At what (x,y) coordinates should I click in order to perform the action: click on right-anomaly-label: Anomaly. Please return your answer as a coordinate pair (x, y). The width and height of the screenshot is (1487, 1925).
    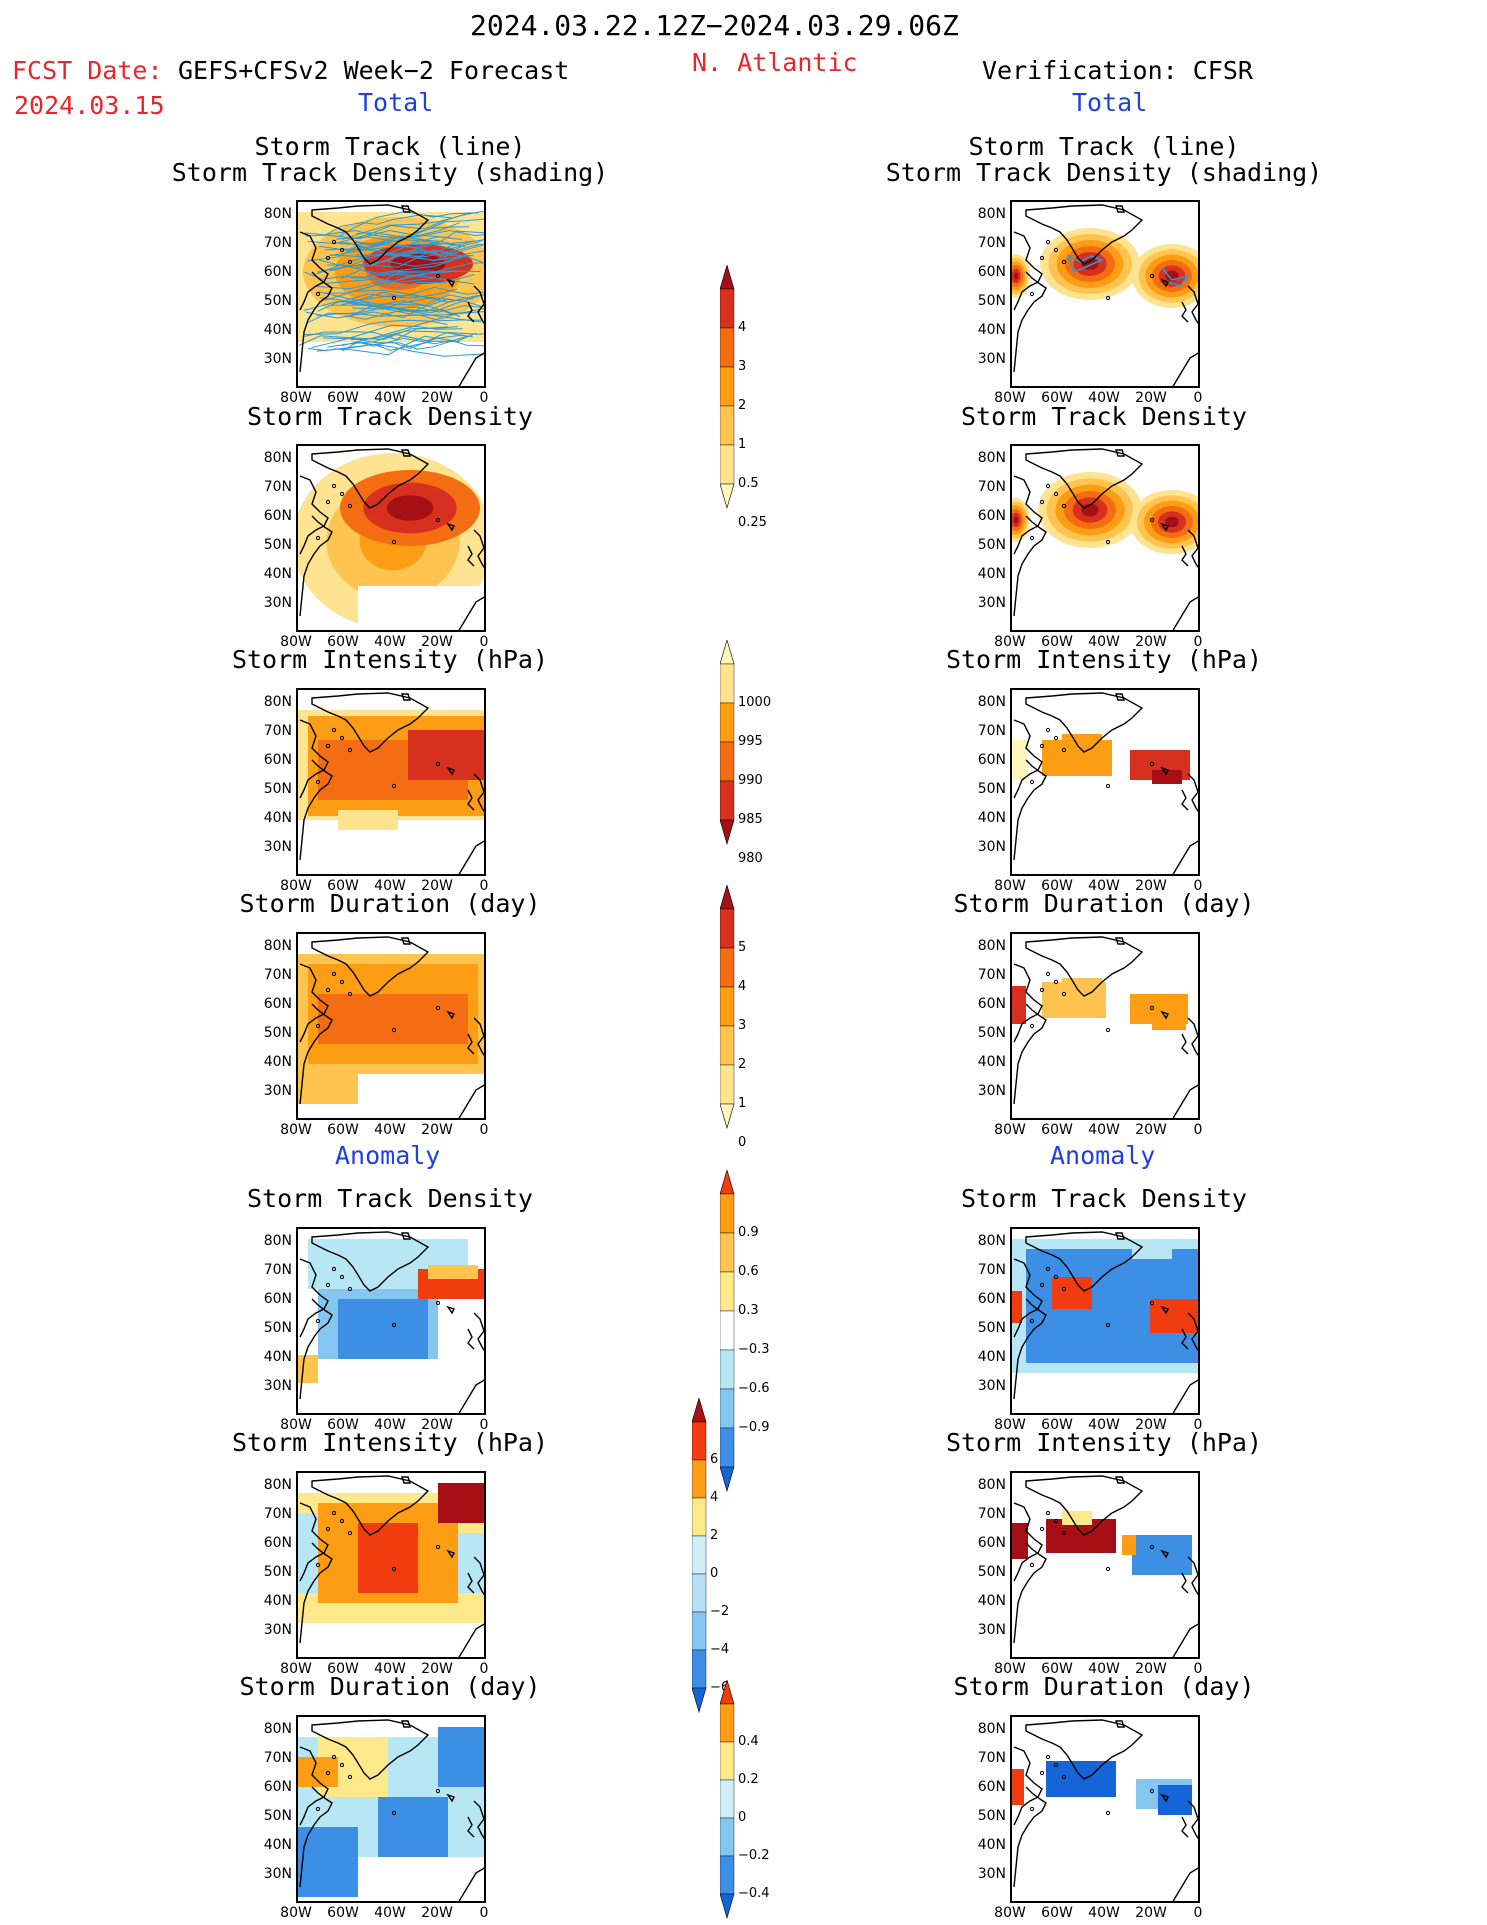
    Looking at the image, I should click on (1102, 1155).